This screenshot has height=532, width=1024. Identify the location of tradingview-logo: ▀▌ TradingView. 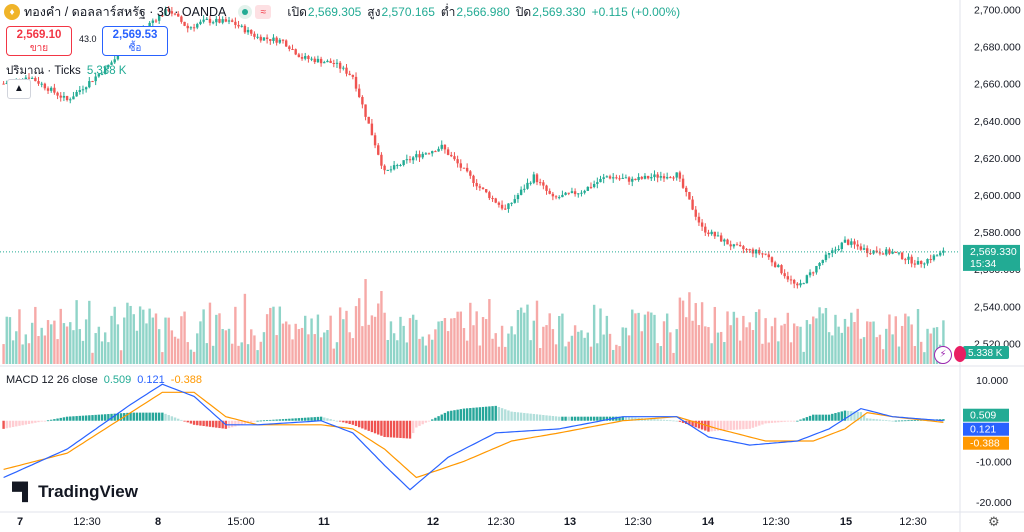
(75, 492).